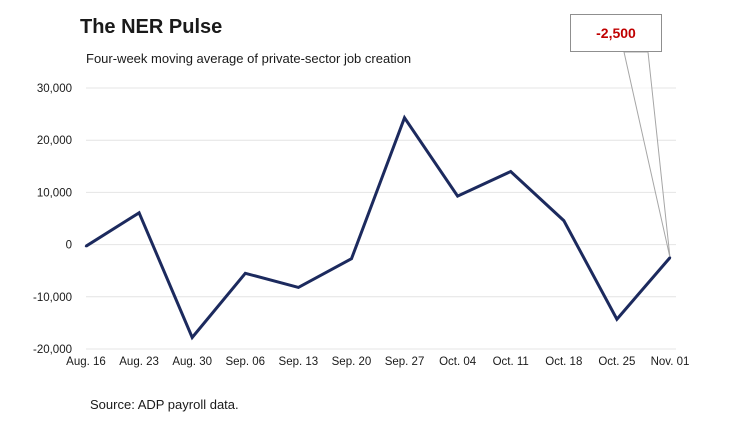 The width and height of the screenshot is (736, 433). What do you see at coordinates (616, 362) in the screenshot?
I see `x-tick-label: Oct. 25` at bounding box center [616, 362].